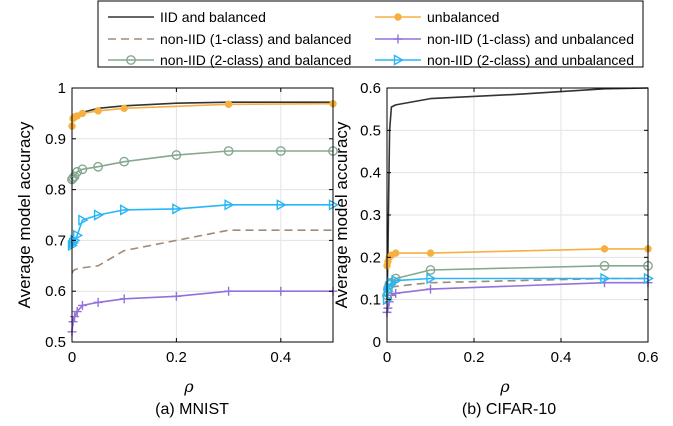  Describe the element at coordinates (377, 342) in the screenshot. I see `y-tick-label: 0` at that location.